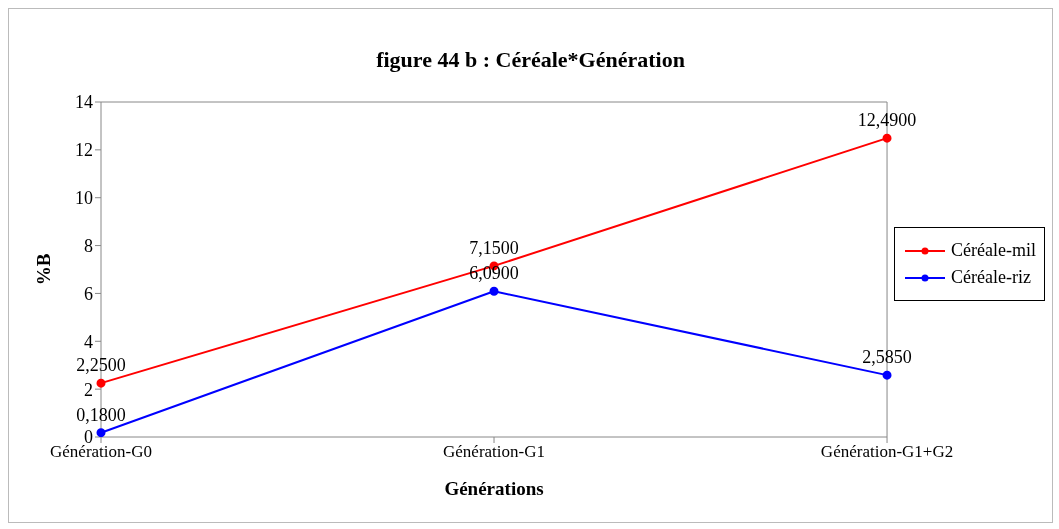 Image resolution: width=1059 pixels, height=529 pixels. I want to click on data-label: 0,1800, so click(101, 414).